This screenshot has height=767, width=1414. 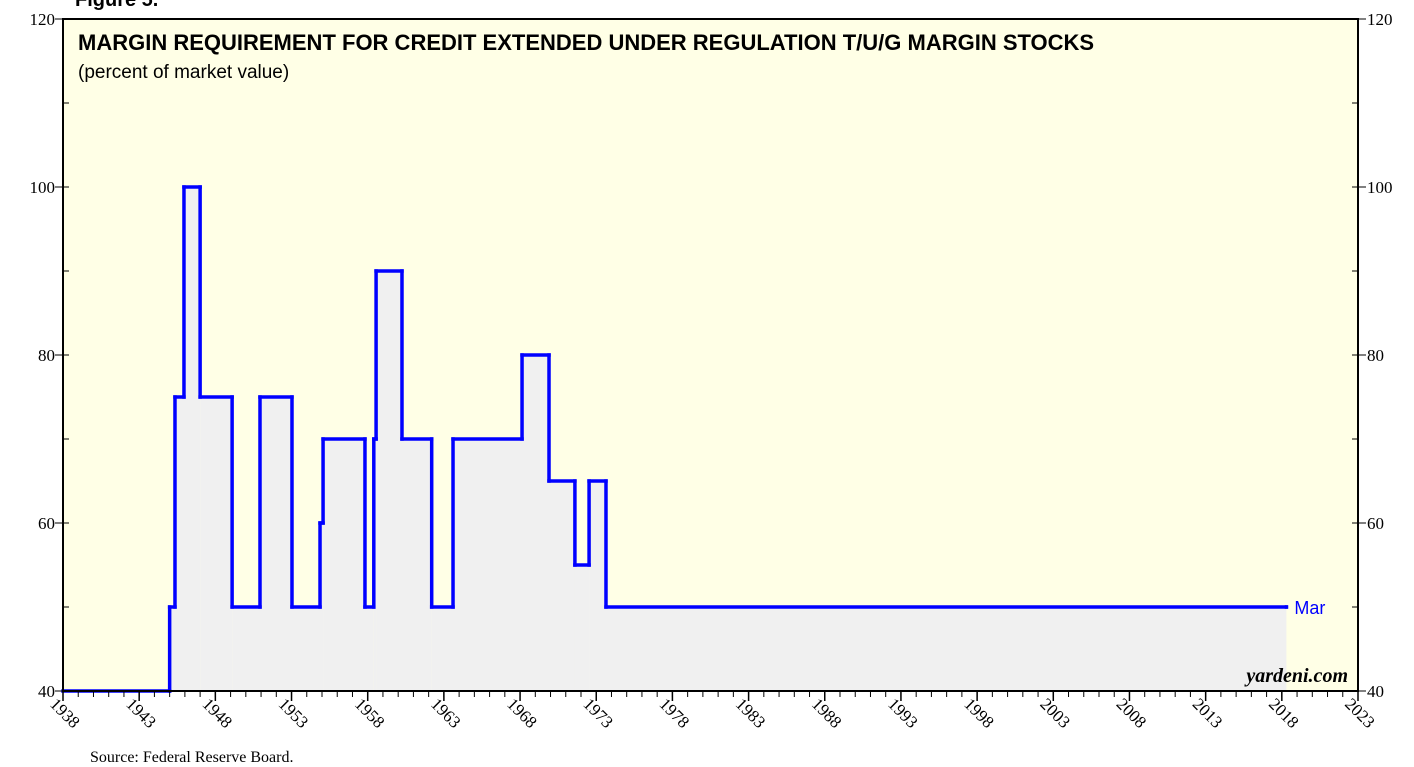 What do you see at coordinates (1207, 712) in the screenshot?
I see `x-tick-label: 2013` at bounding box center [1207, 712].